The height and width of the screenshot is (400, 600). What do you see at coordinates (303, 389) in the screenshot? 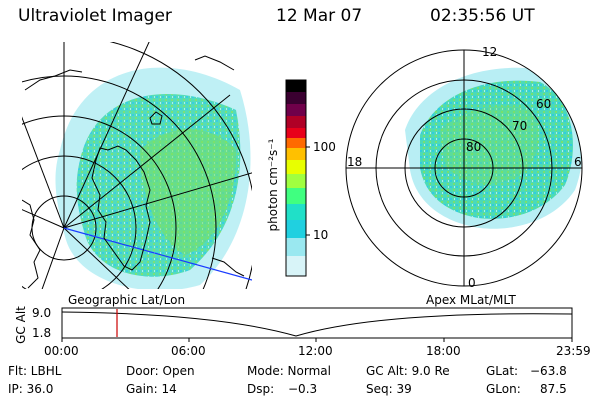
I see `dsp-value: −0.3` at bounding box center [303, 389].